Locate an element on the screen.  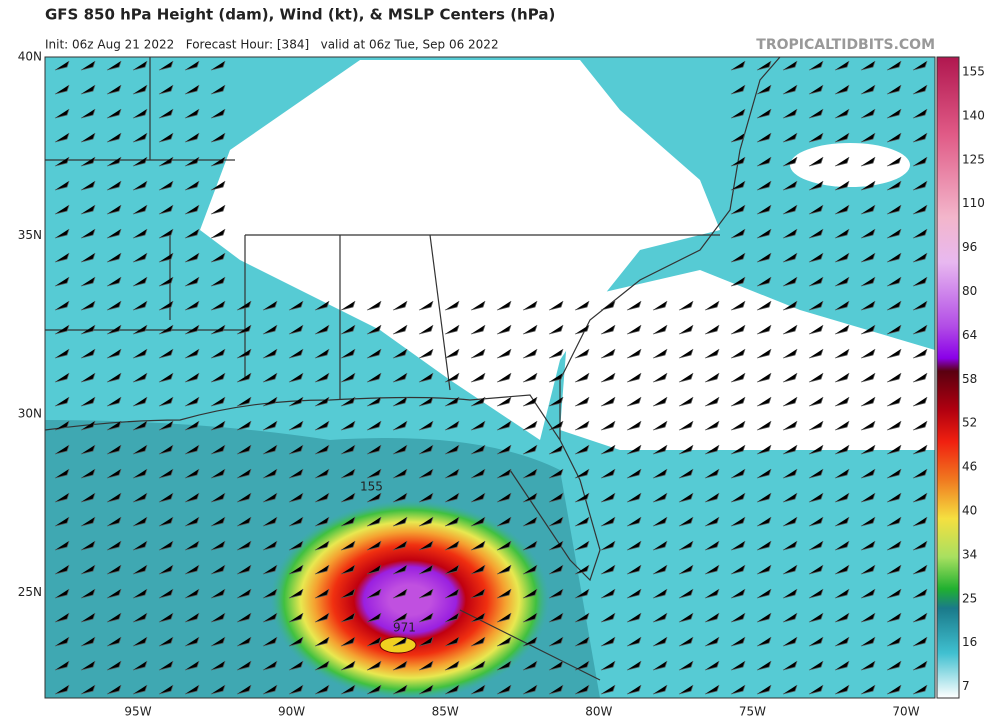
colorbar is located at coordinates (948, 377).